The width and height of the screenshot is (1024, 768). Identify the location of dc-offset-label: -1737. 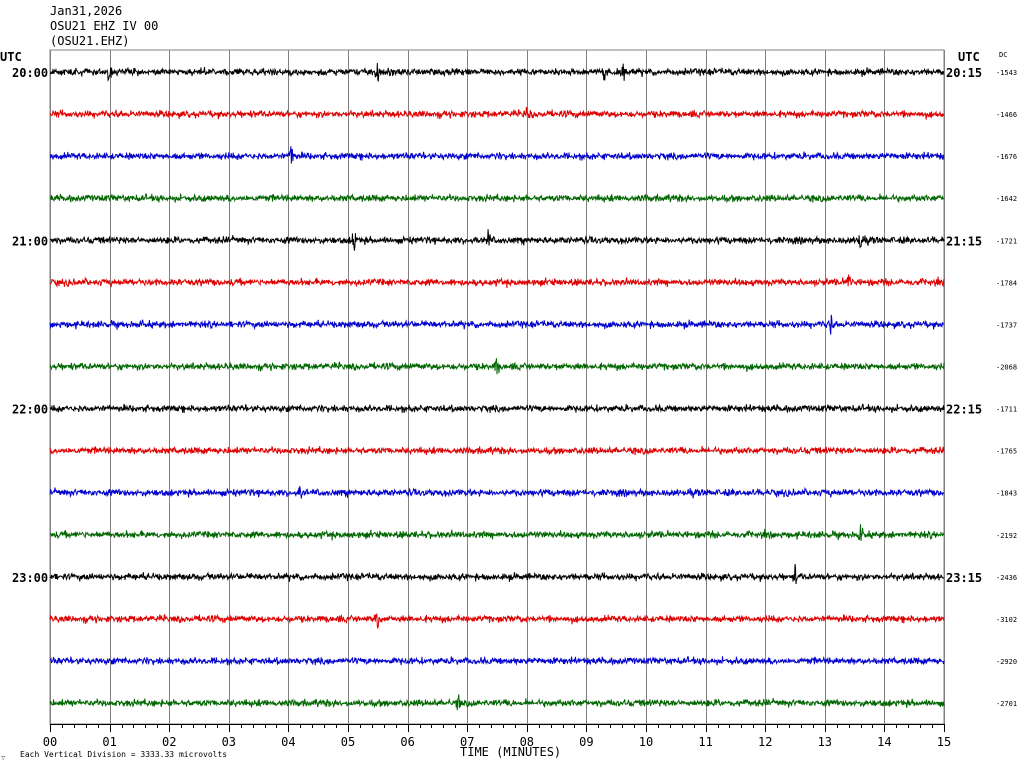
(1006, 325).